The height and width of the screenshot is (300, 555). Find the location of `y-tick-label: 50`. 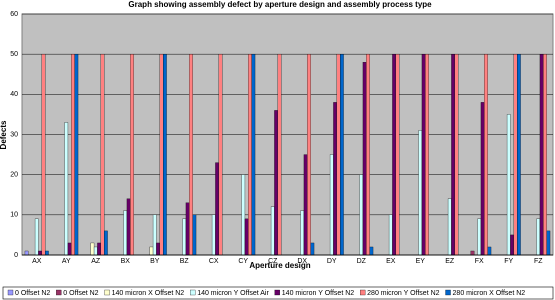

y-tick-label: 50 is located at coordinates (14, 54).